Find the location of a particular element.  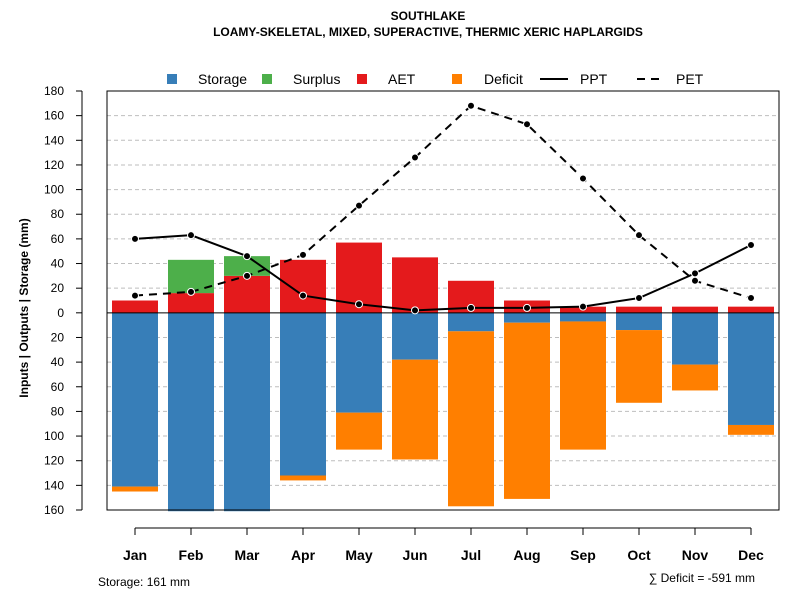

x-axis: Jan Feb Mar Apr May Jun Jul Aug Sep Oct Nov Dec is located at coordinates (443, 545).